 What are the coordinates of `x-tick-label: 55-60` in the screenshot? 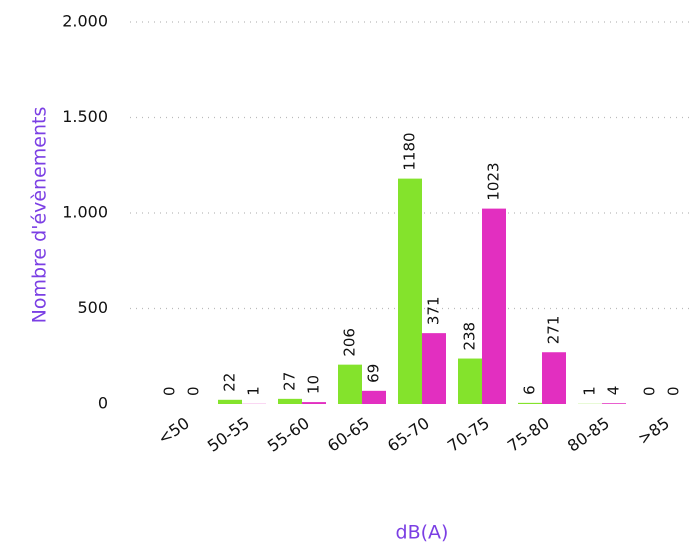 It's located at (288, 434).